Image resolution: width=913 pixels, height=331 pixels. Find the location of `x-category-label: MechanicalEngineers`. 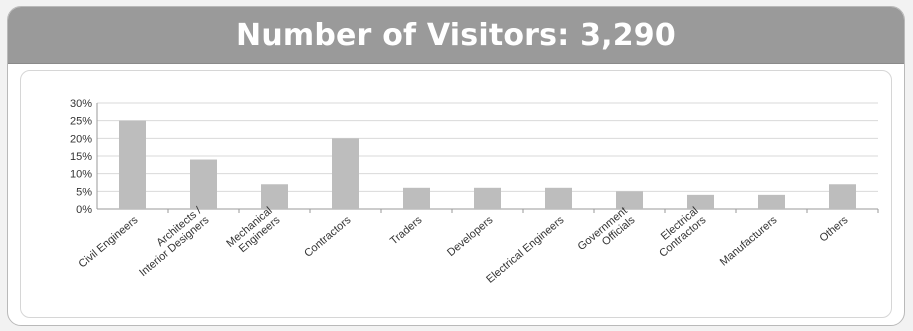

x-category-label: MechanicalEngineers is located at coordinates (253, 232).